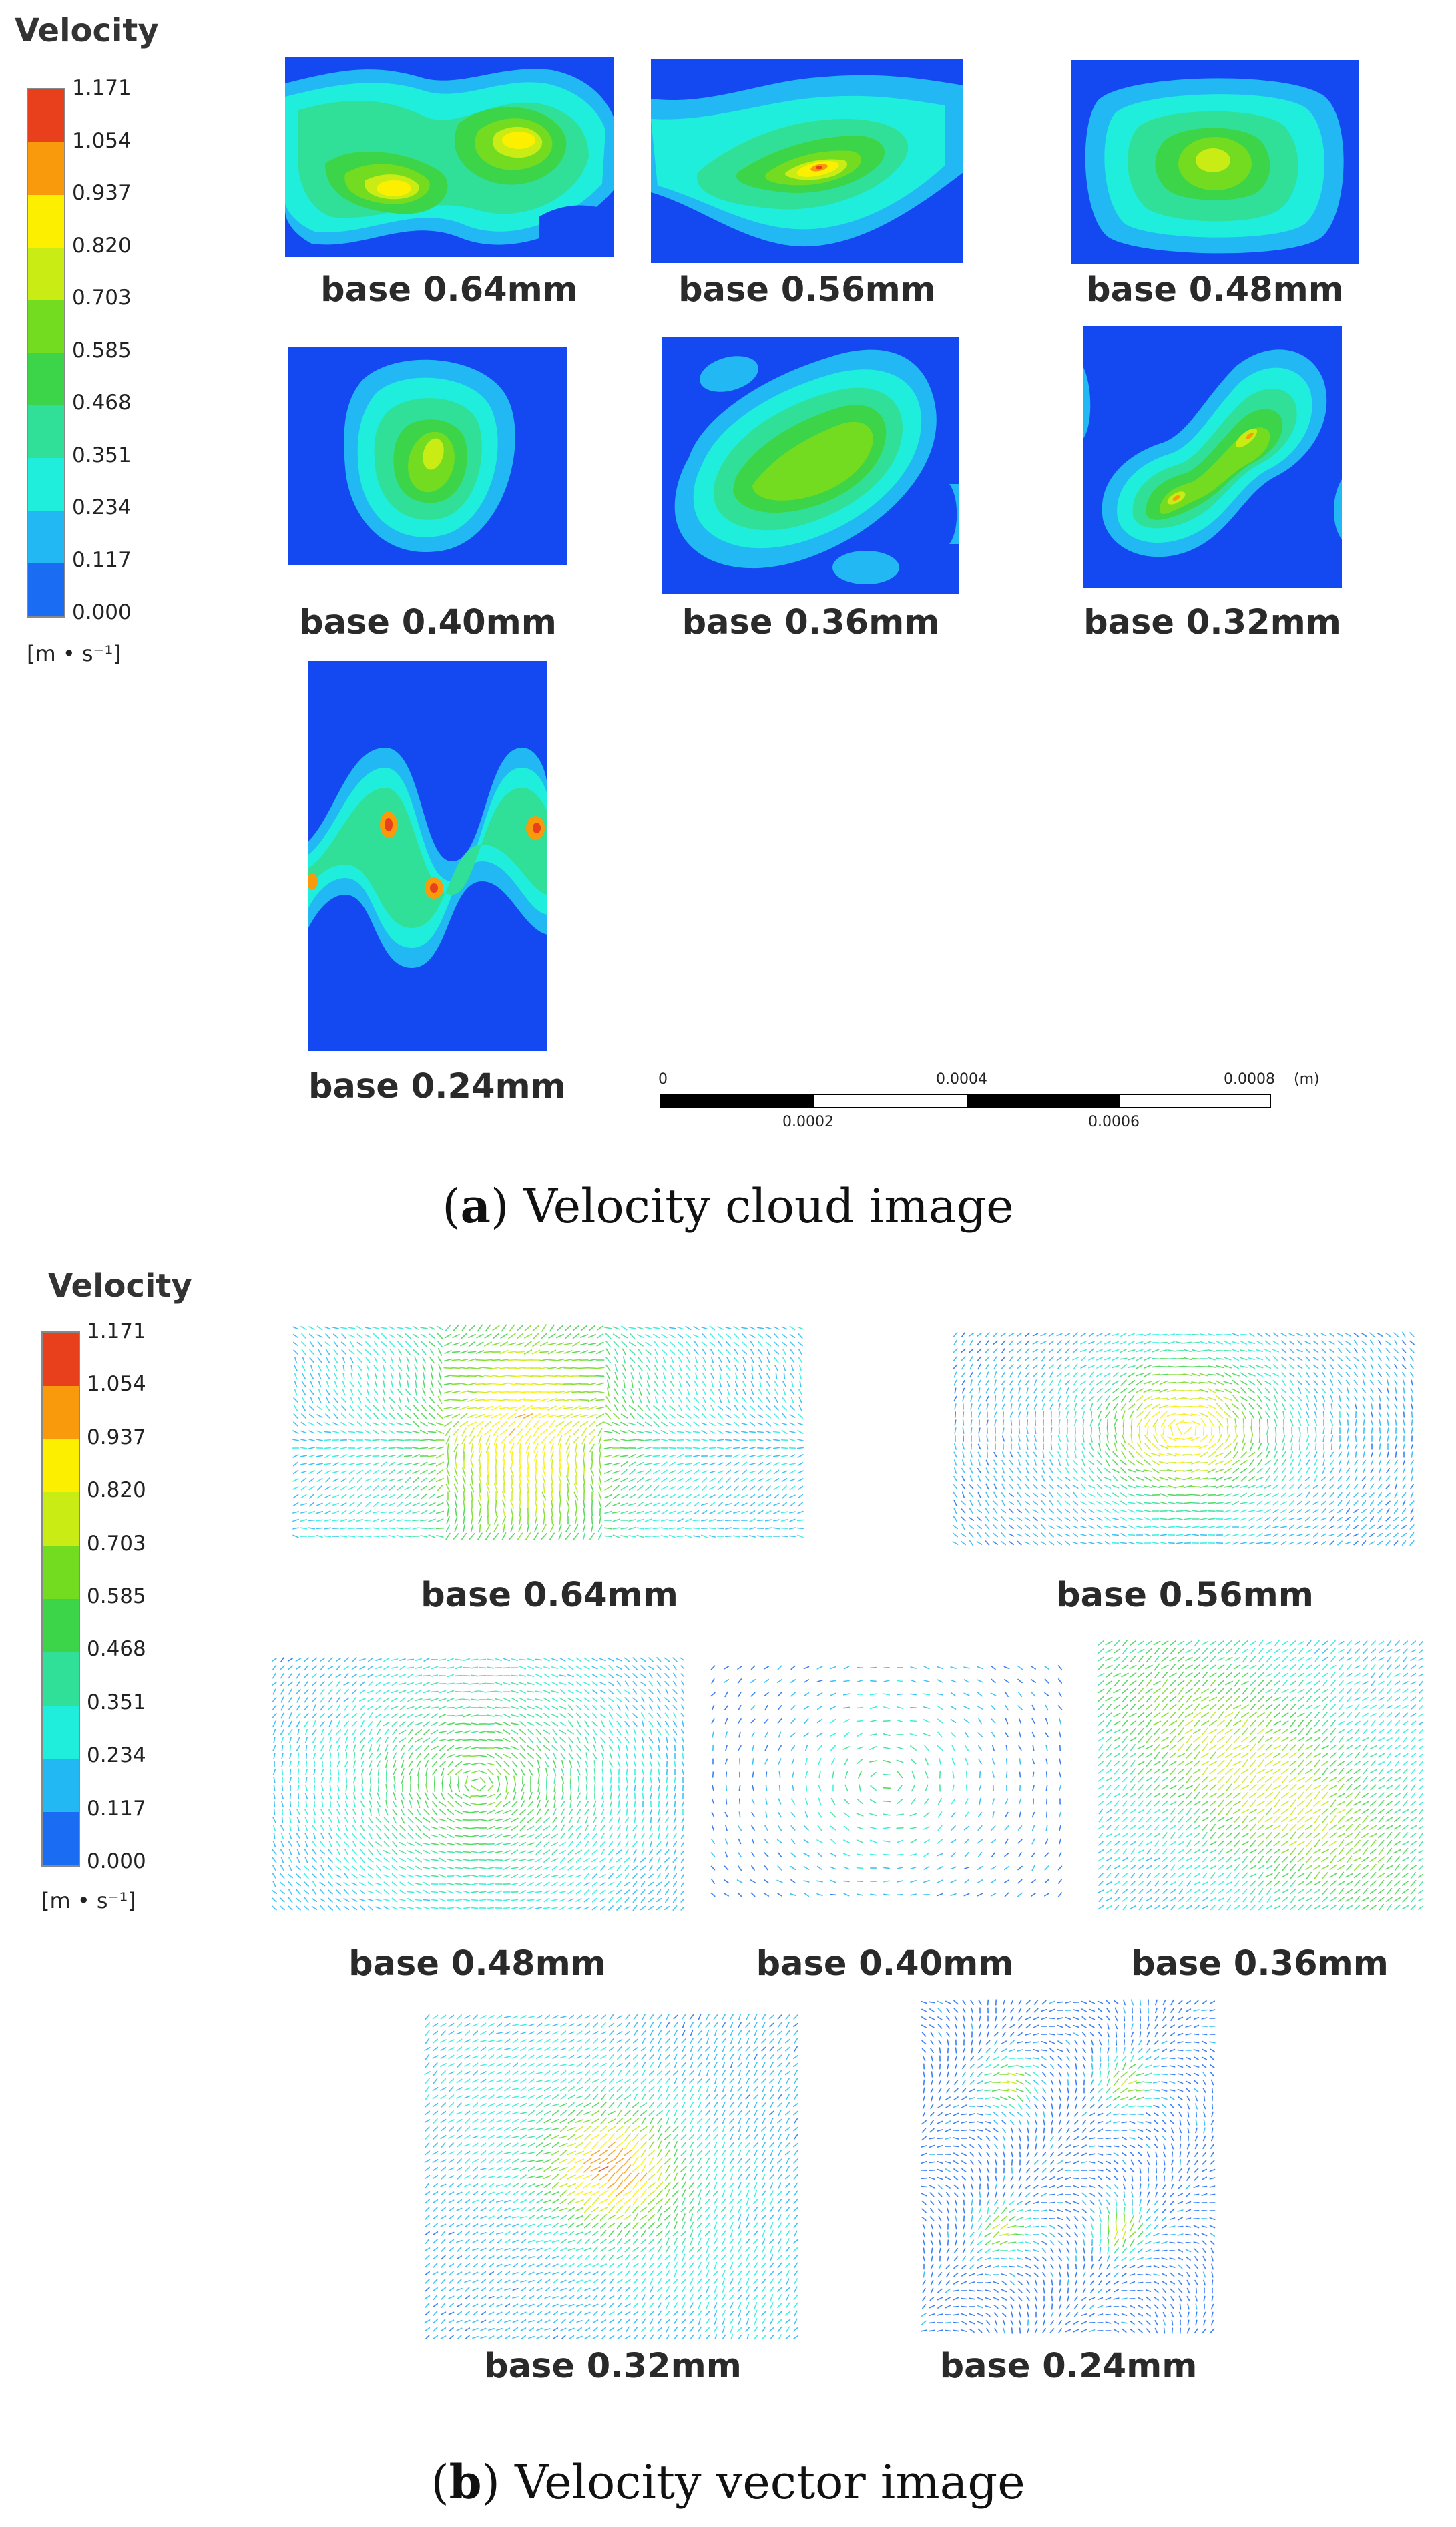 This screenshot has width=1456, height=2527. I want to click on scale-tick-top-2: 0.0008, so click(1249, 1079).